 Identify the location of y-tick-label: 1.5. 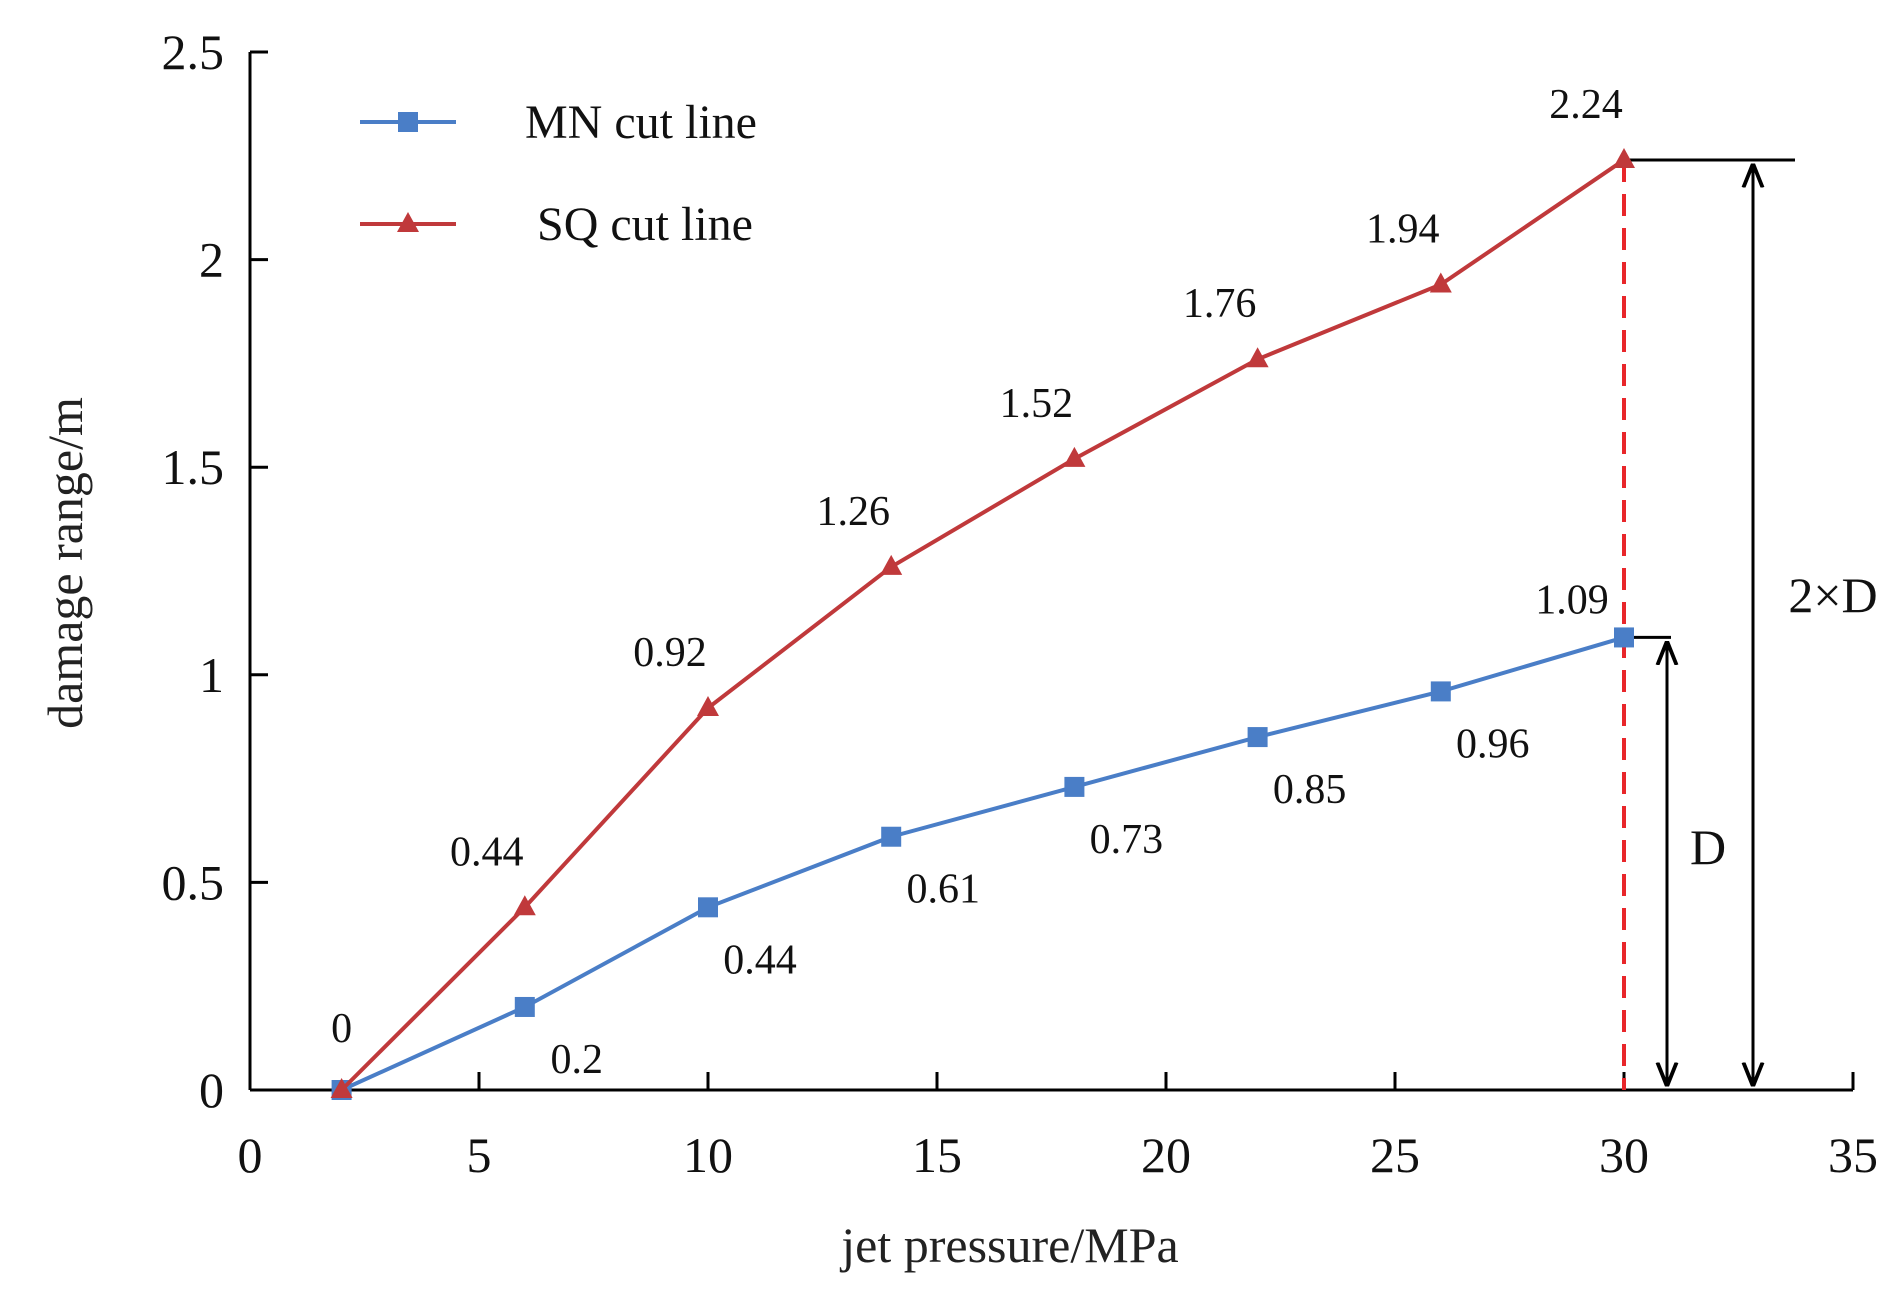
(193, 467).